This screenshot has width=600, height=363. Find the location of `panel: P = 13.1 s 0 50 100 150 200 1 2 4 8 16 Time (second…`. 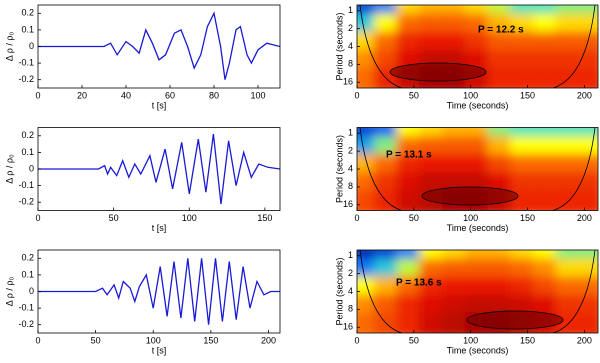

panel: P = 13.1 s 0 50 100 150 200 1 2 4 8 16 Time (second… is located at coordinates (466, 180).